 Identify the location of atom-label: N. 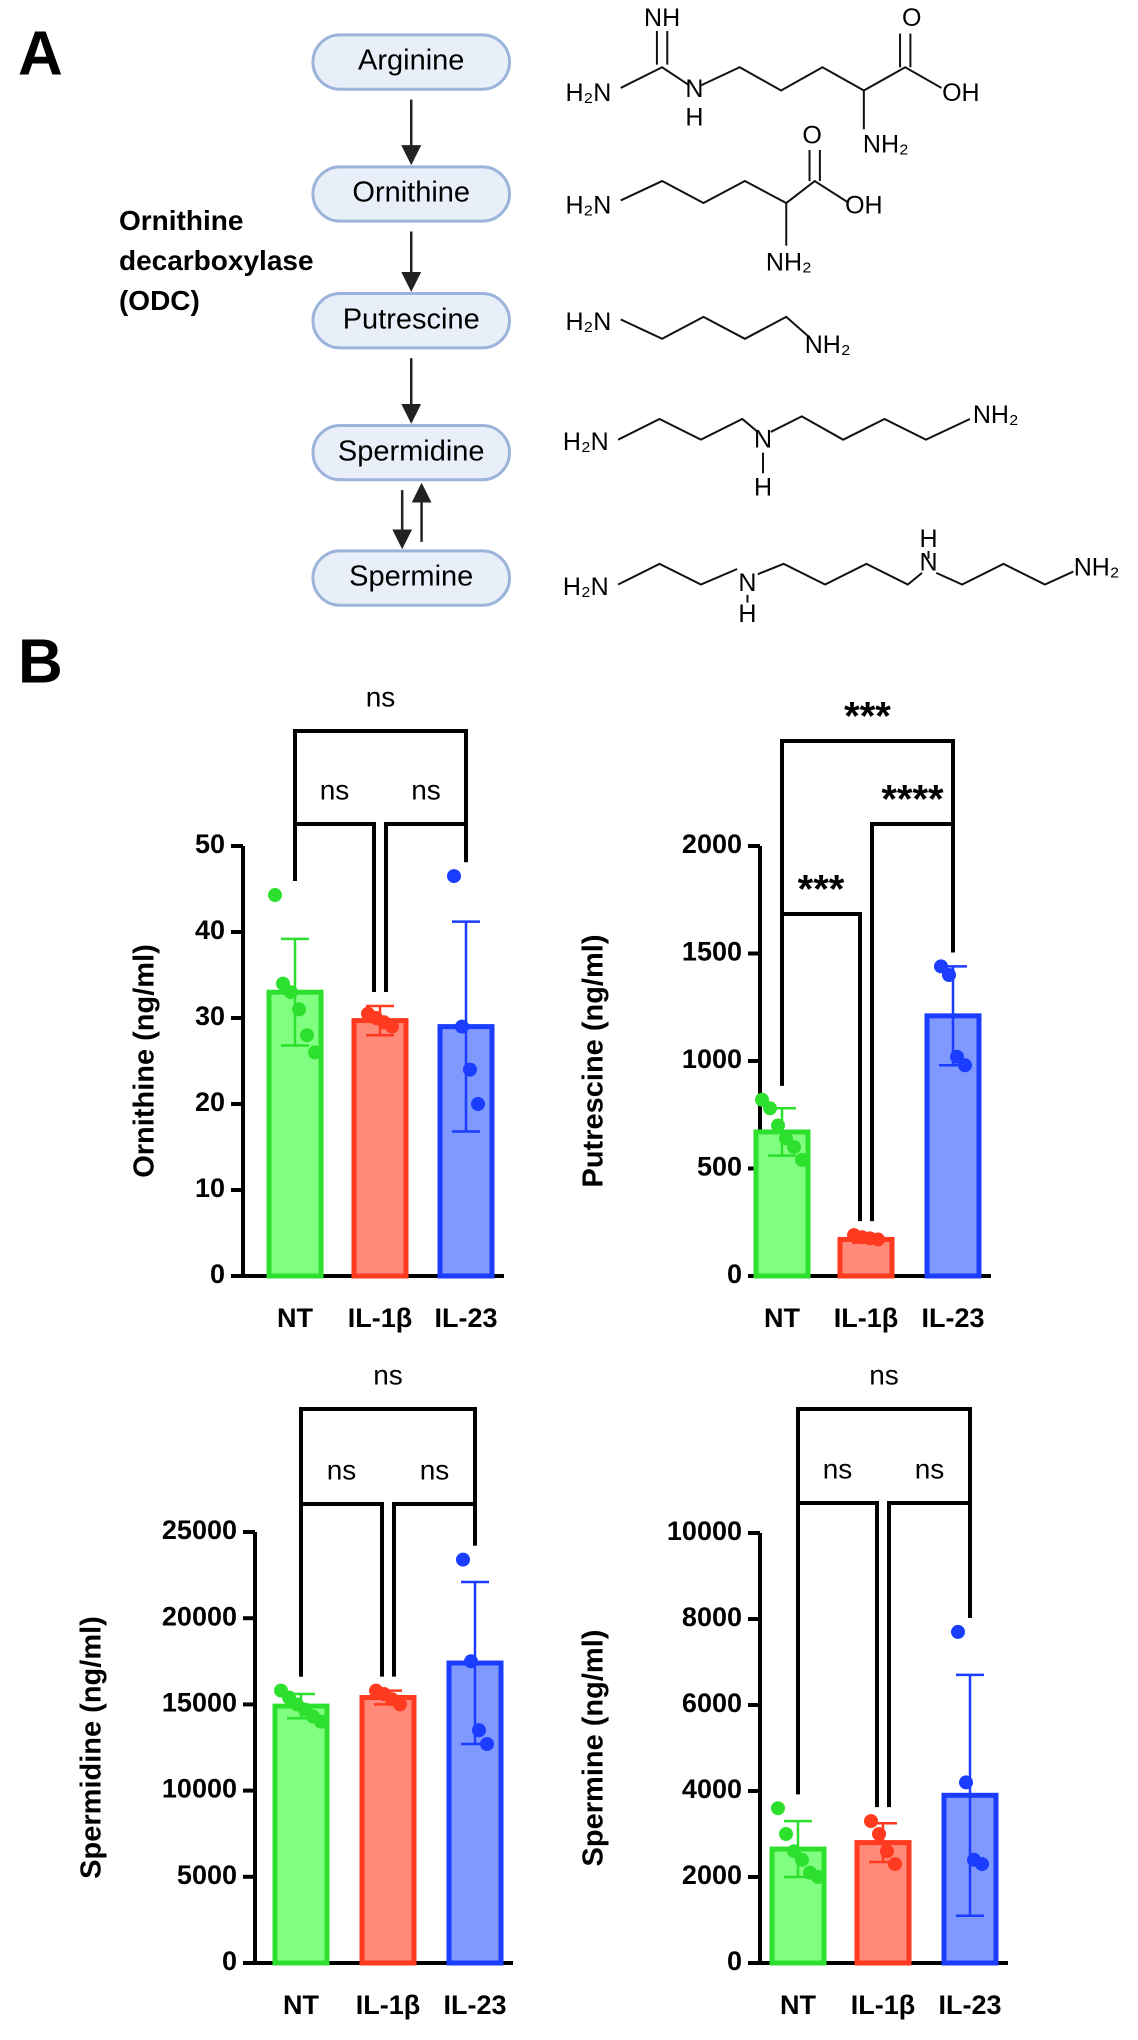
(694, 89).